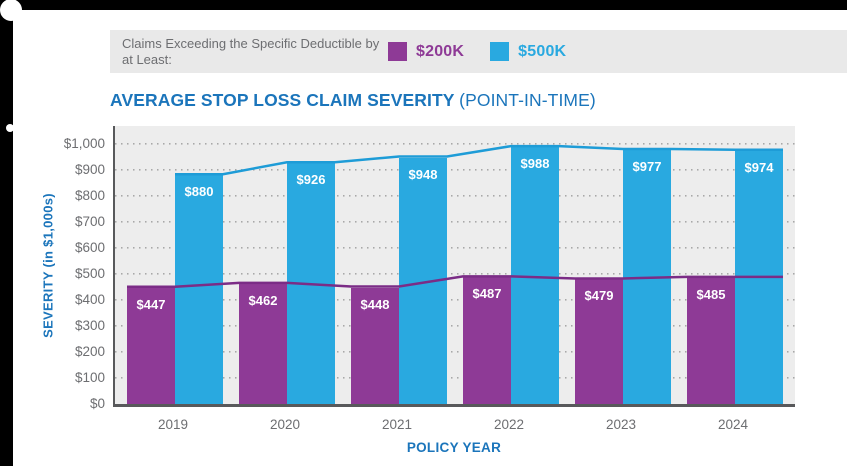 This screenshot has width=847, height=466. What do you see at coordinates (6, 233) in the screenshot?
I see `left-border` at bounding box center [6, 233].